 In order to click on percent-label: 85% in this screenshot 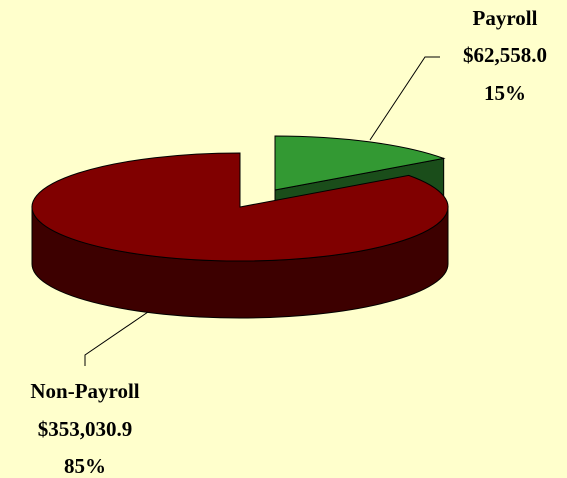, I will do `click(85, 466)`.